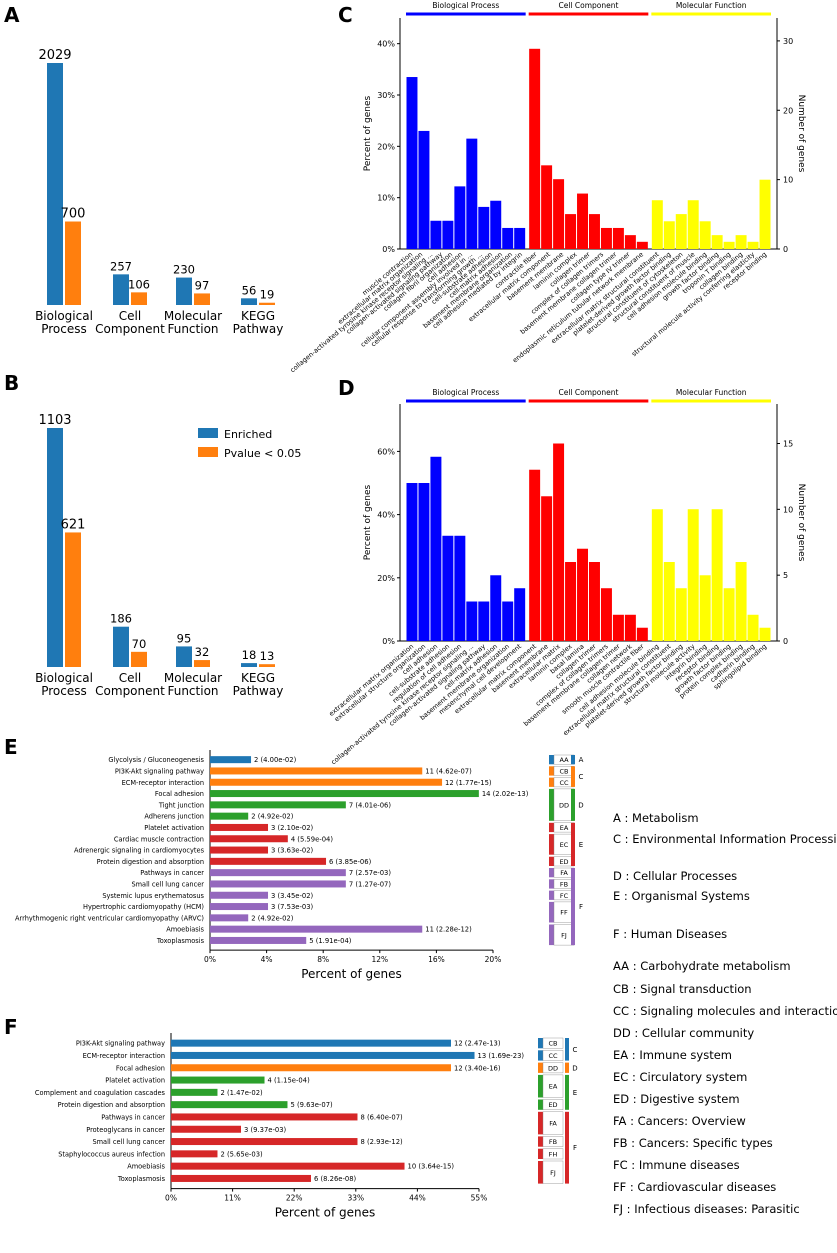 This screenshot has width=837, height=1253. I want to click on term-label: Adherens junction, so click(174, 817).